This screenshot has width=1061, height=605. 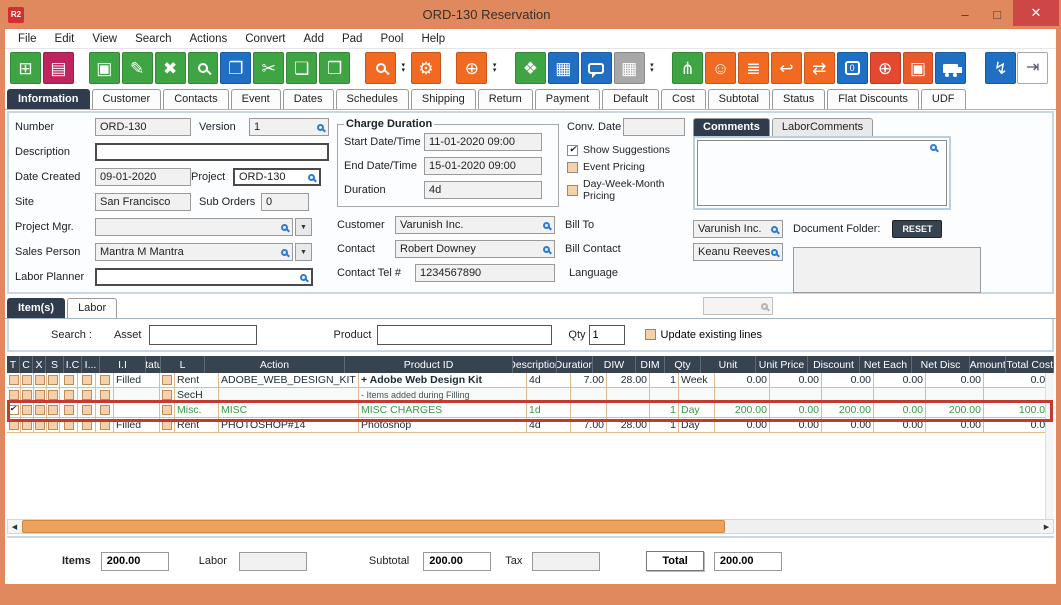 What do you see at coordinates (782, 364) in the screenshot?
I see `column-header: Unit Price` at bounding box center [782, 364].